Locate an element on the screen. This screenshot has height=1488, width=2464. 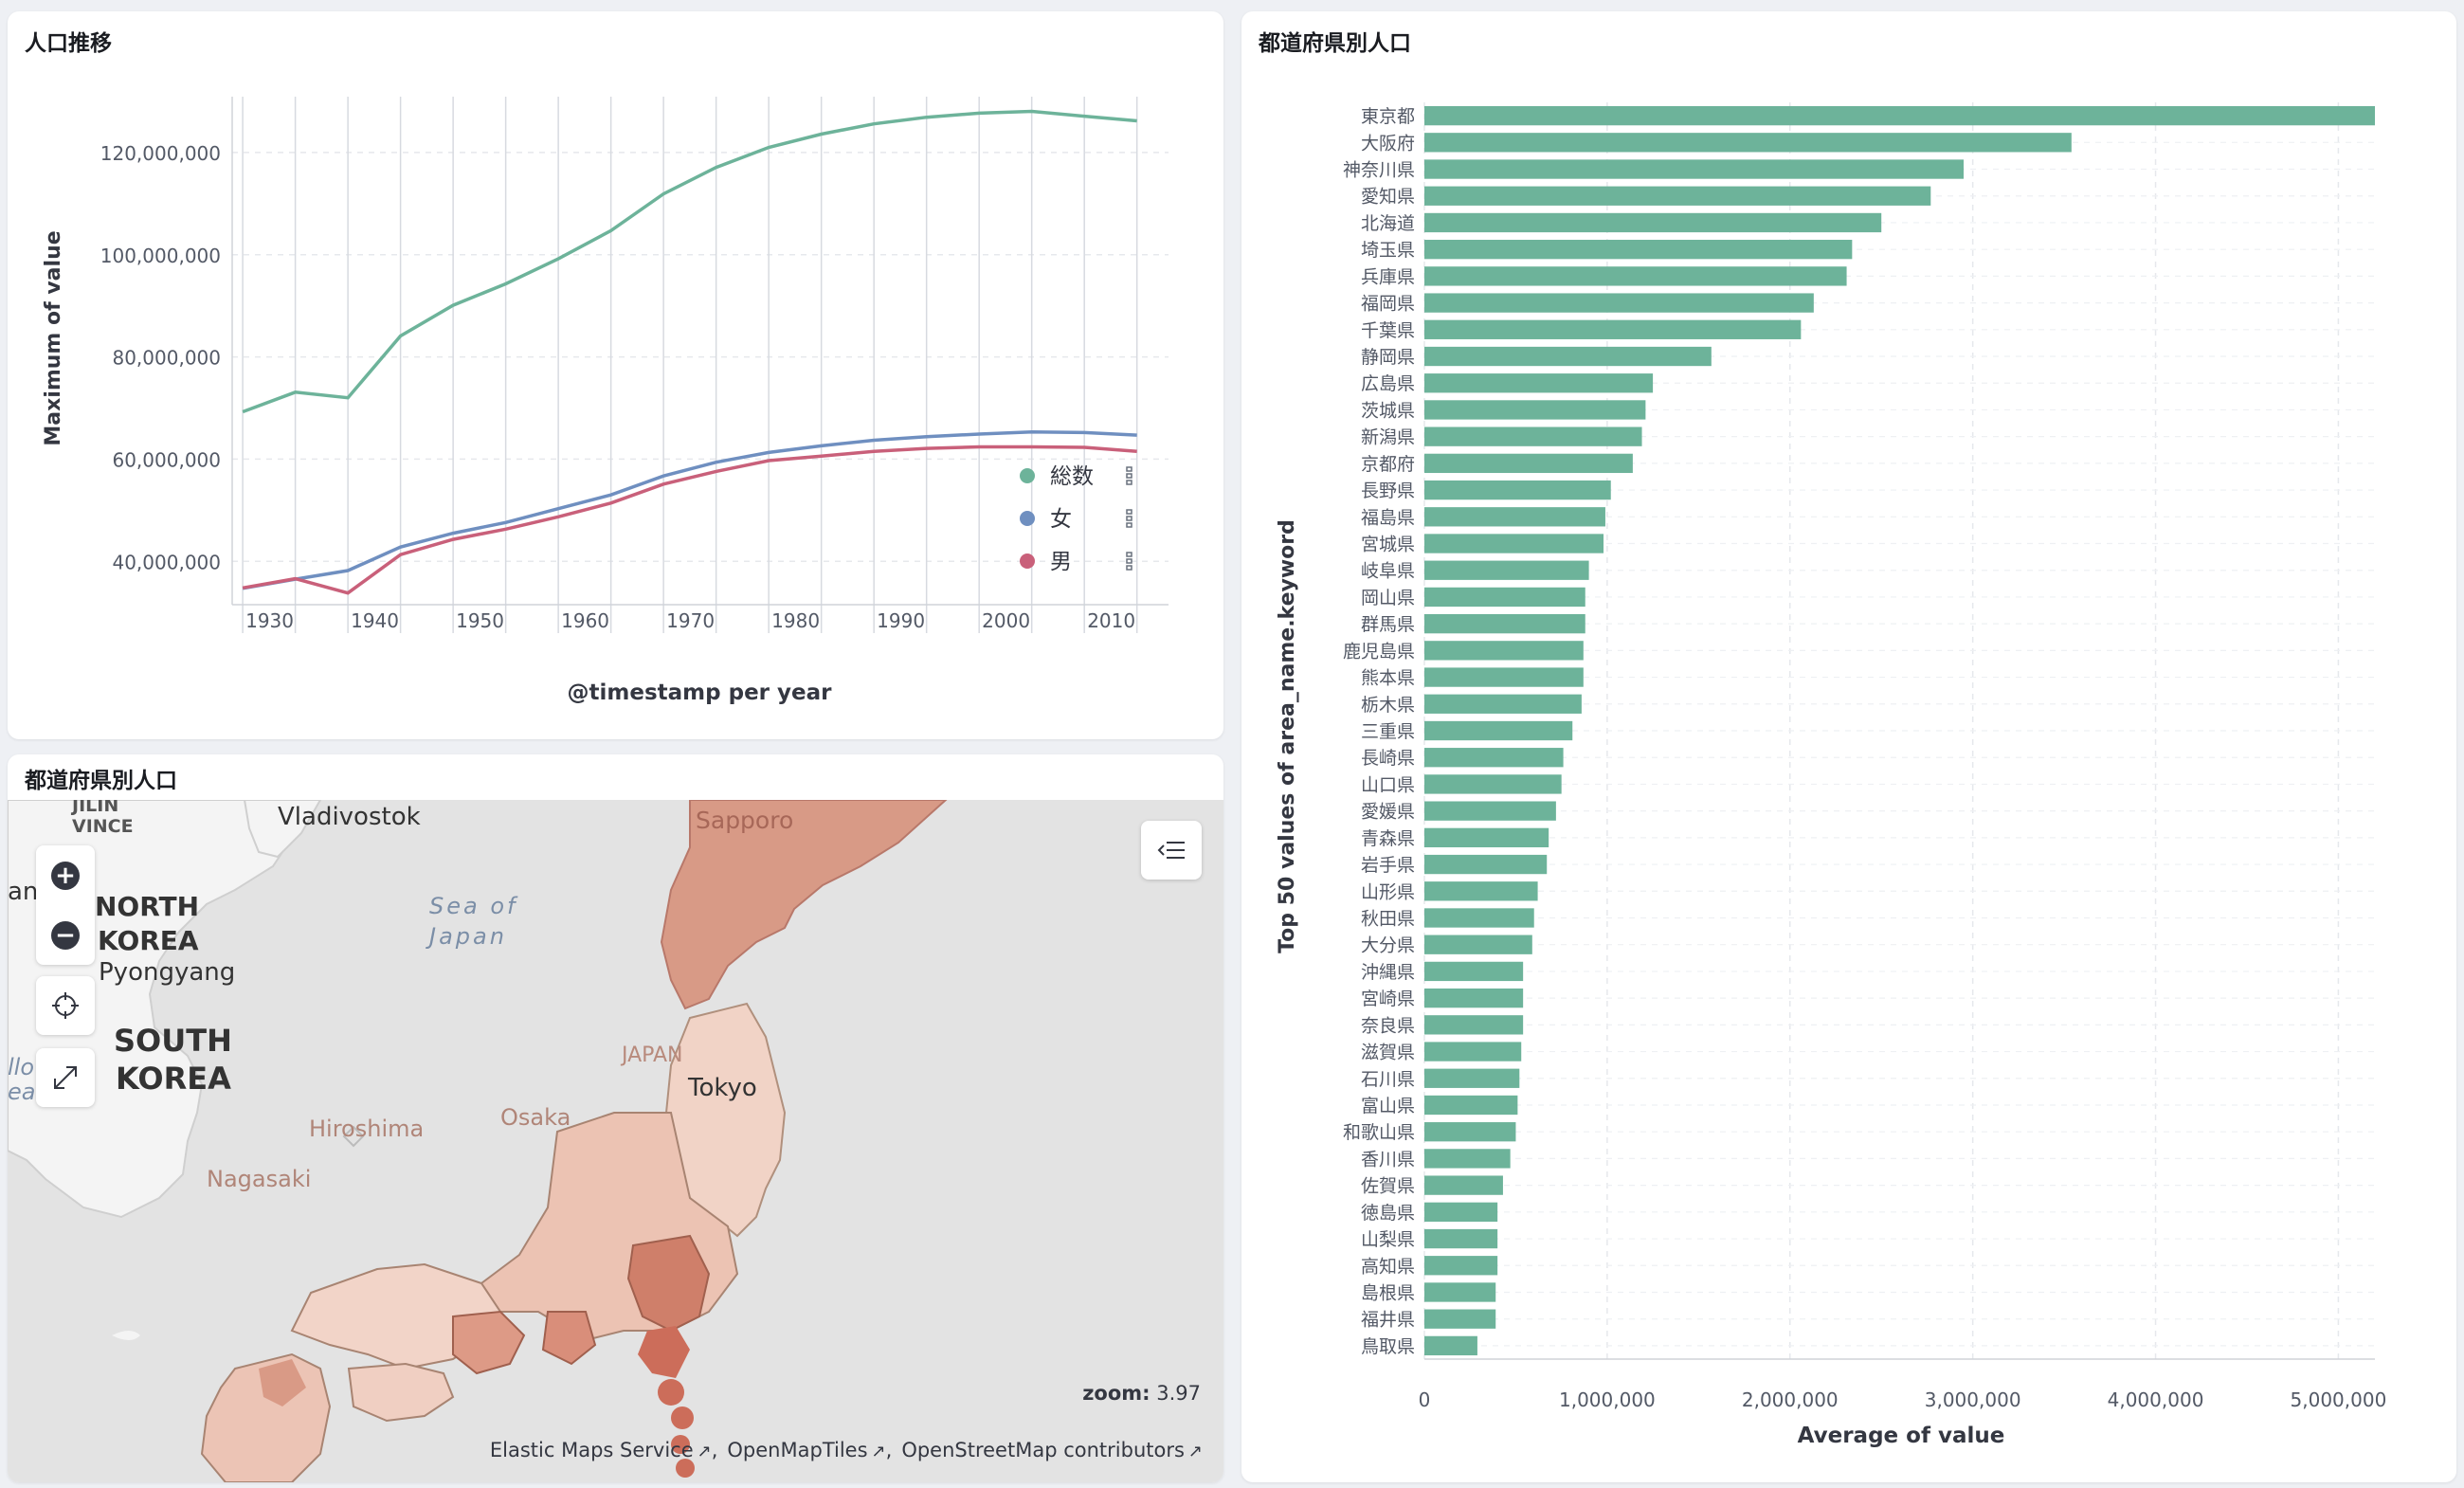
bar-category-label: 大阪府 is located at coordinates (1388, 143).